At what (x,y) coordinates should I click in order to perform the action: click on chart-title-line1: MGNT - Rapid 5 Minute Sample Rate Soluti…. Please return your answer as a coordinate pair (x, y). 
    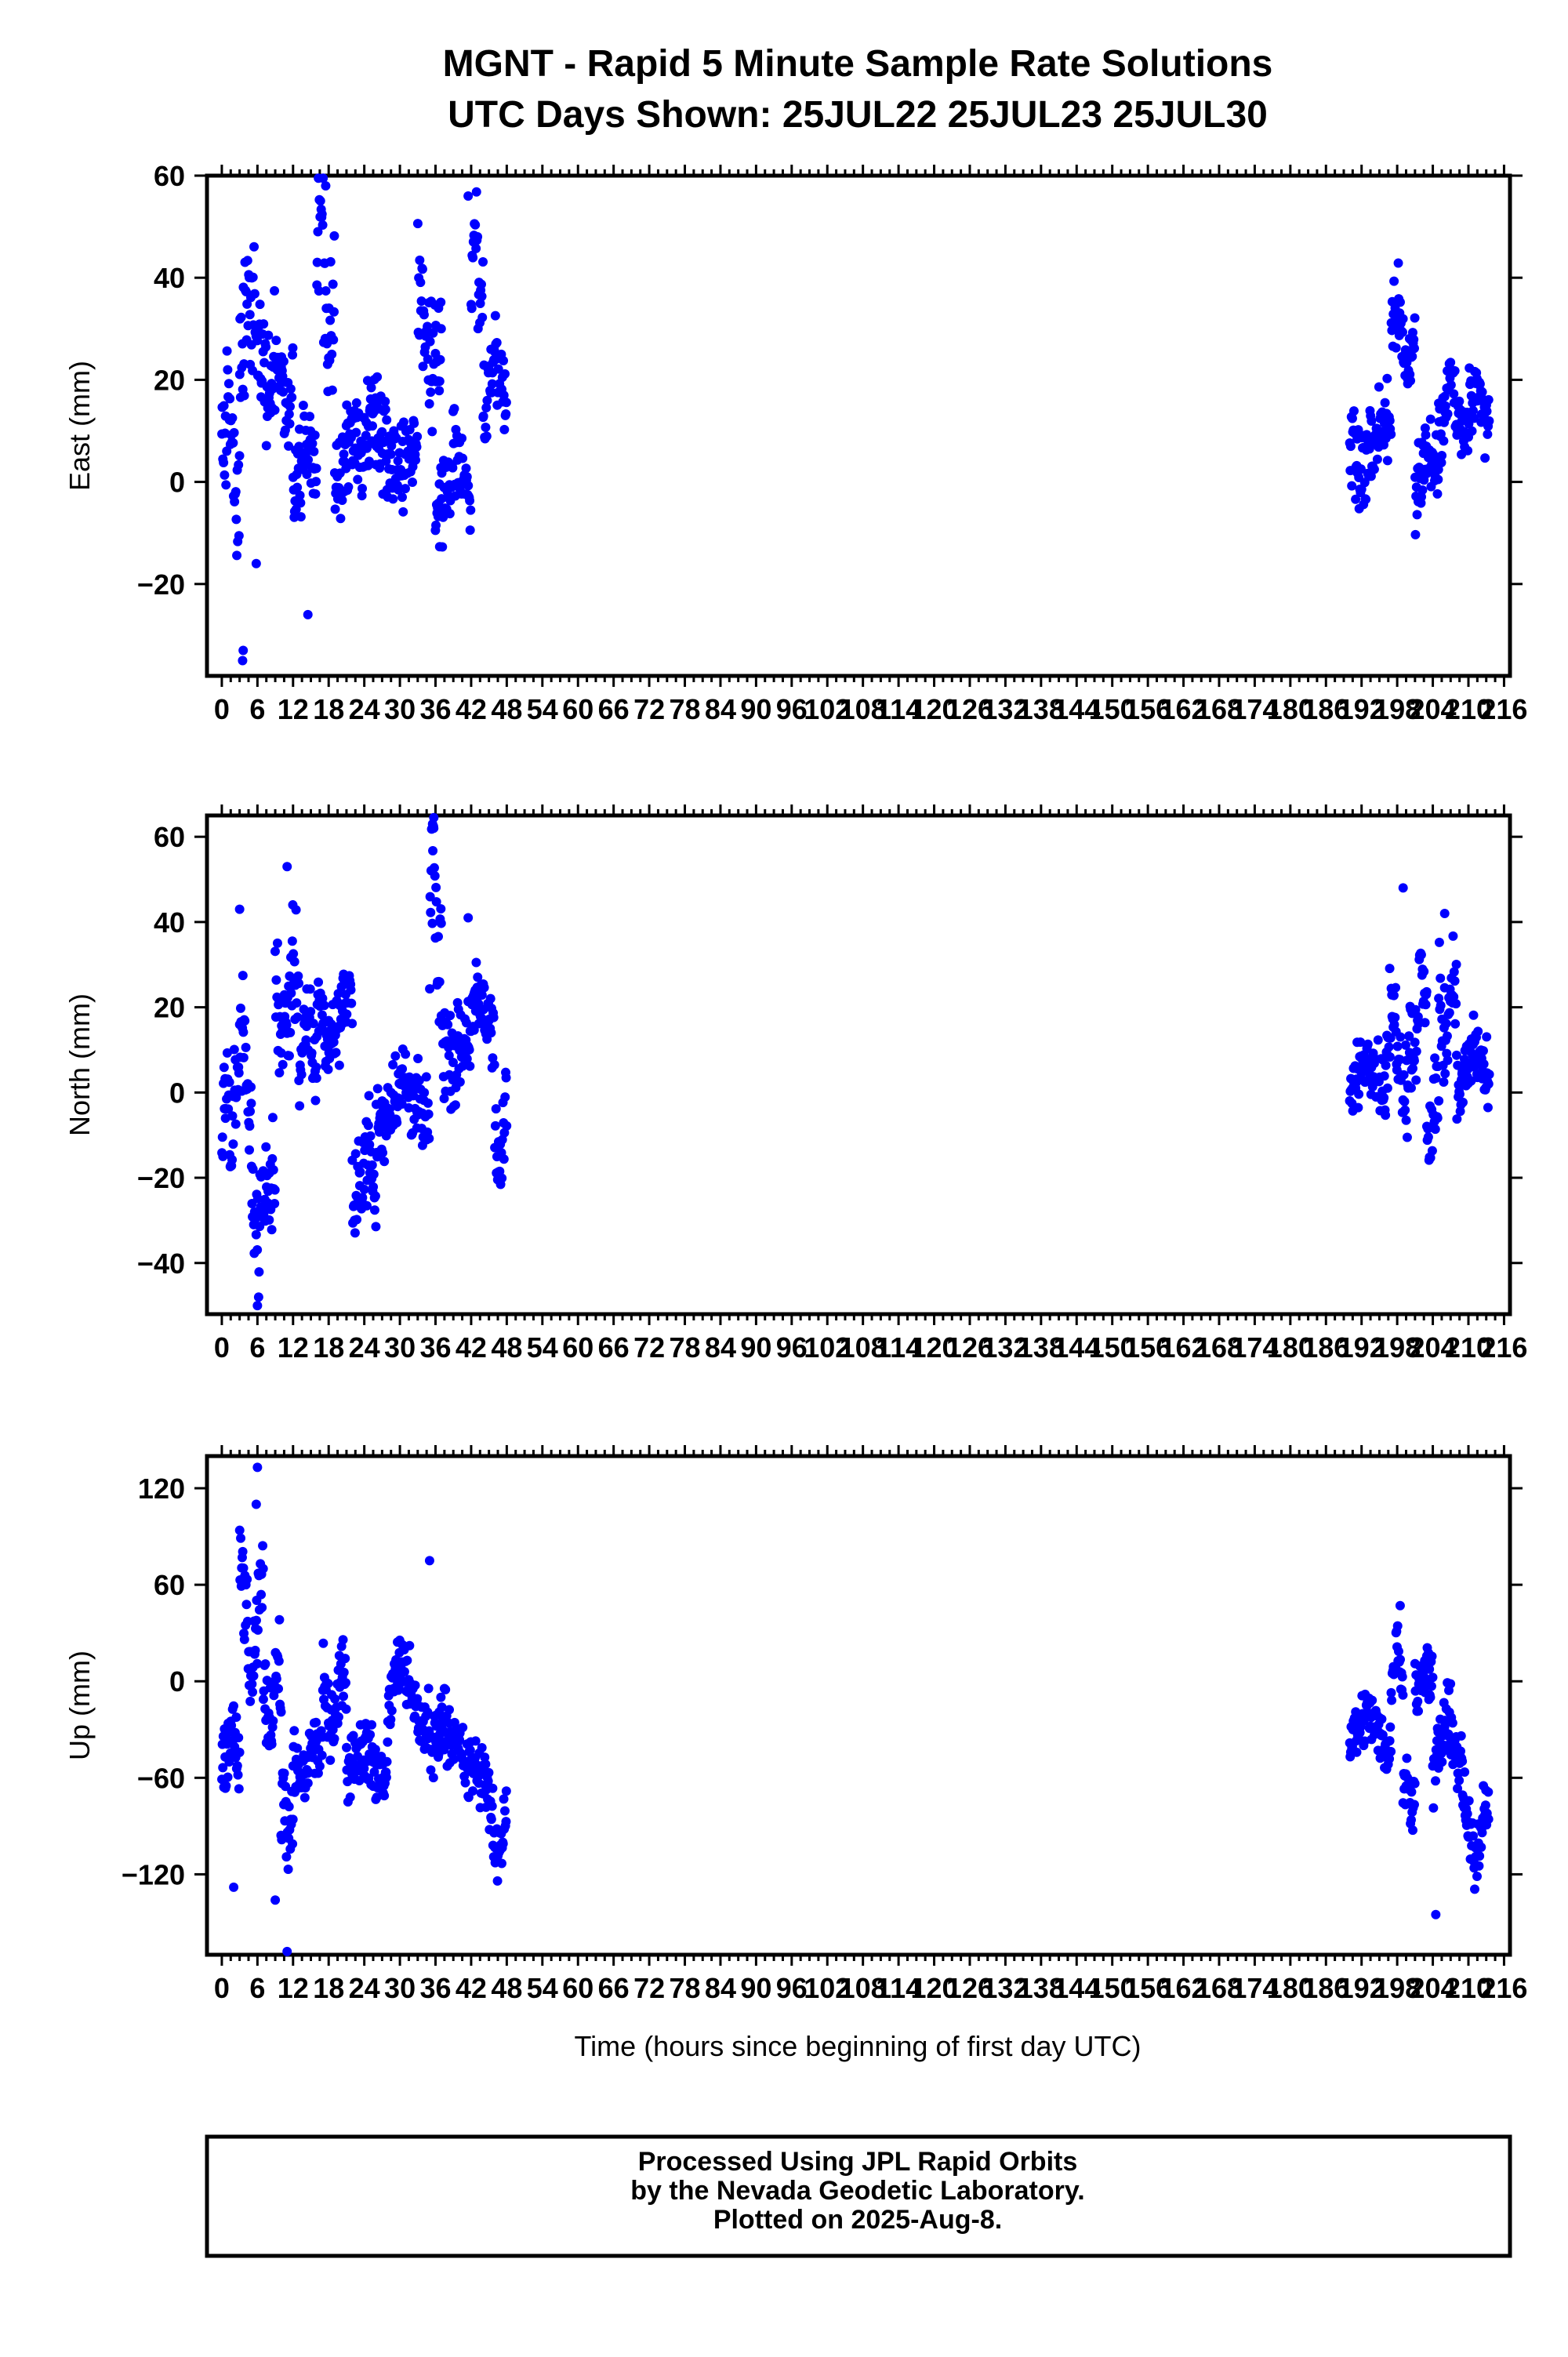
    Looking at the image, I should click on (858, 64).